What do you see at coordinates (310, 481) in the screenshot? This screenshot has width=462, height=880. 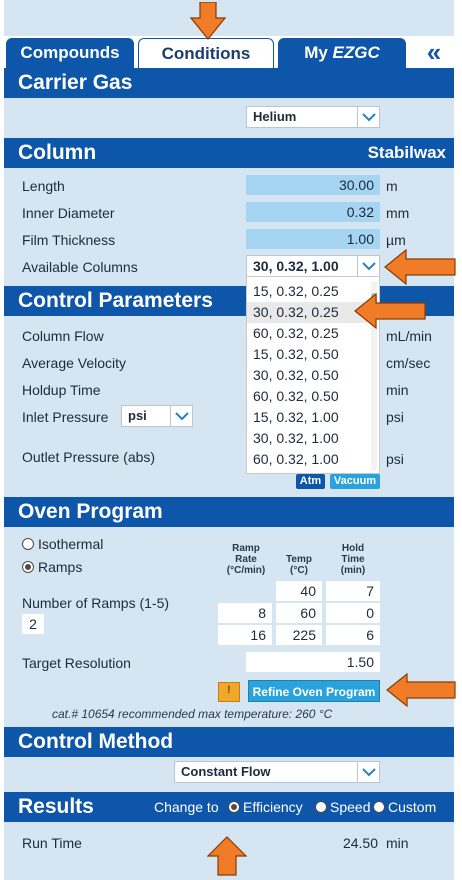 I see `atm-button: Atm` at bounding box center [310, 481].